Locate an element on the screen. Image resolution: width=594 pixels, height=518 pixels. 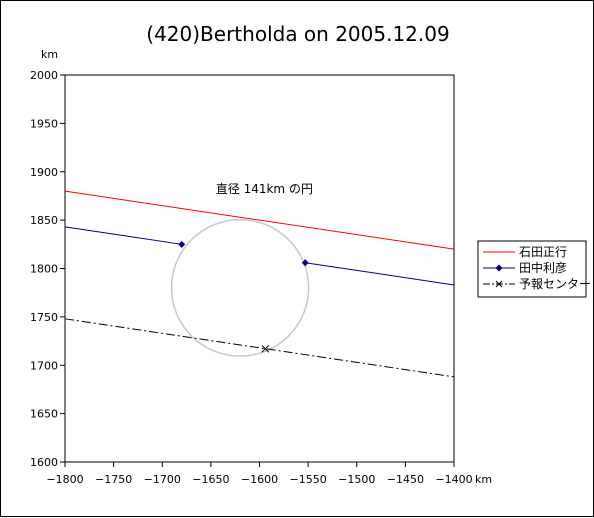
legend-label-1: 田中利彦 is located at coordinates (543, 267).